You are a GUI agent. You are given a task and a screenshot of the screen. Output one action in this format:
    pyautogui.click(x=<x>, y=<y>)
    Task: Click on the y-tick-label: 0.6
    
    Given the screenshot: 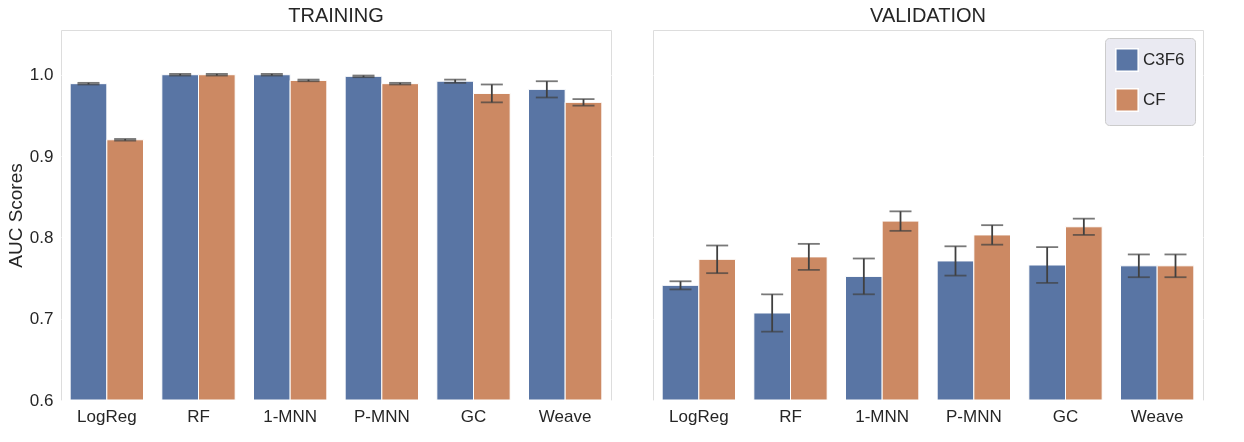 What is the action you would take?
    pyautogui.click(x=41, y=400)
    